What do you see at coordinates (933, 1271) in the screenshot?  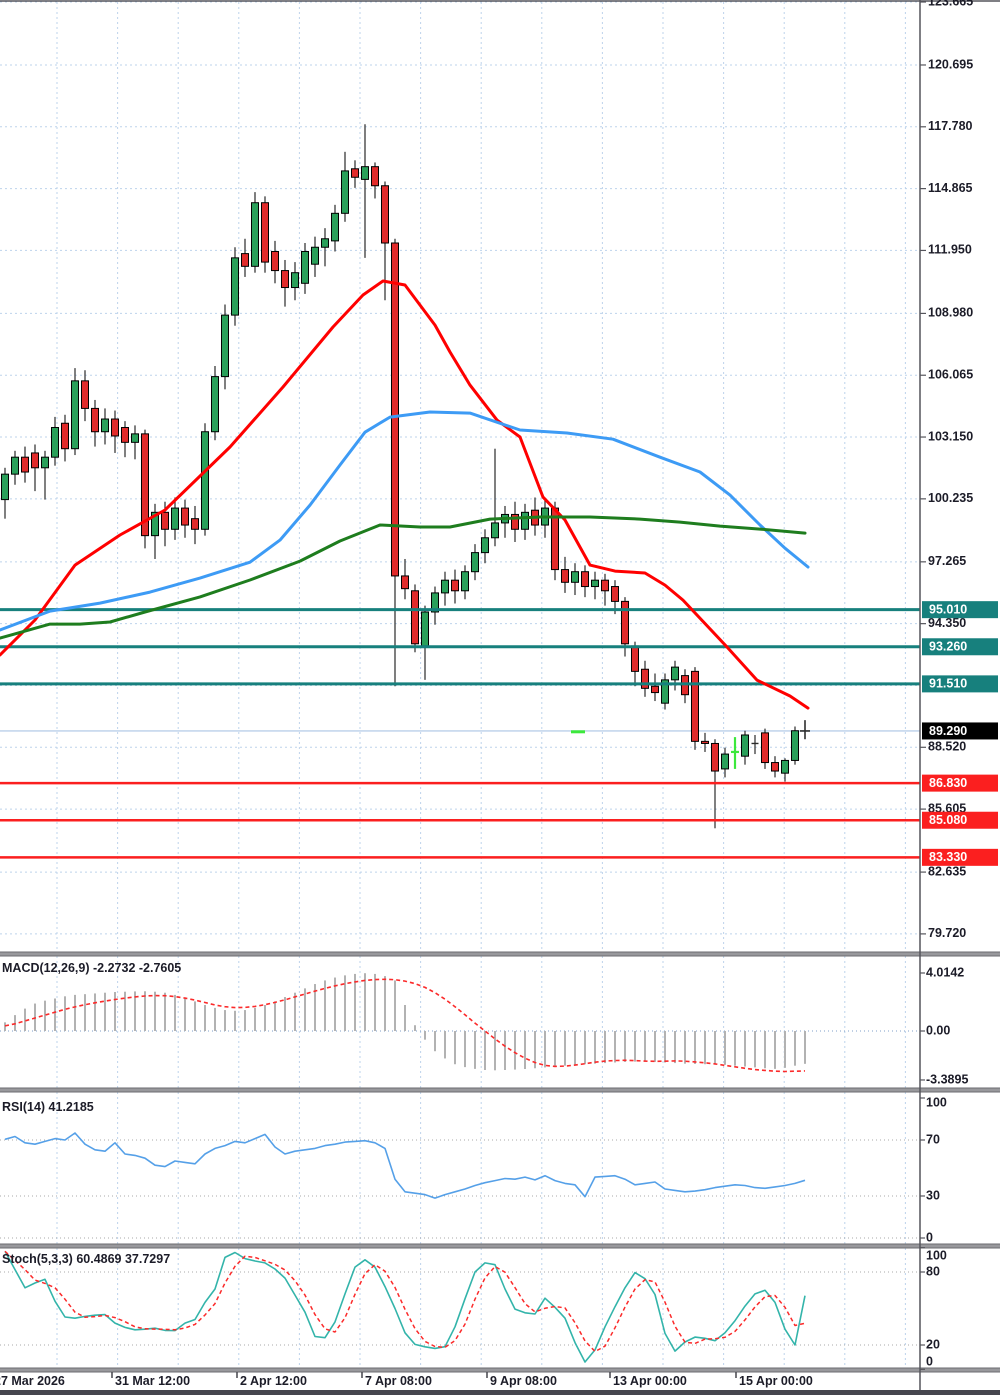 I see `stoch-axis-label: 80` at bounding box center [933, 1271].